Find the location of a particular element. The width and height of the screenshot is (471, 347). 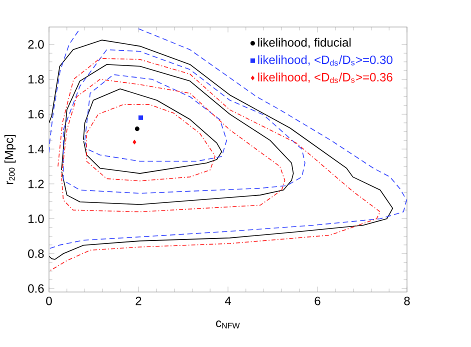

x-tick-label: 2 is located at coordinates (139, 301).